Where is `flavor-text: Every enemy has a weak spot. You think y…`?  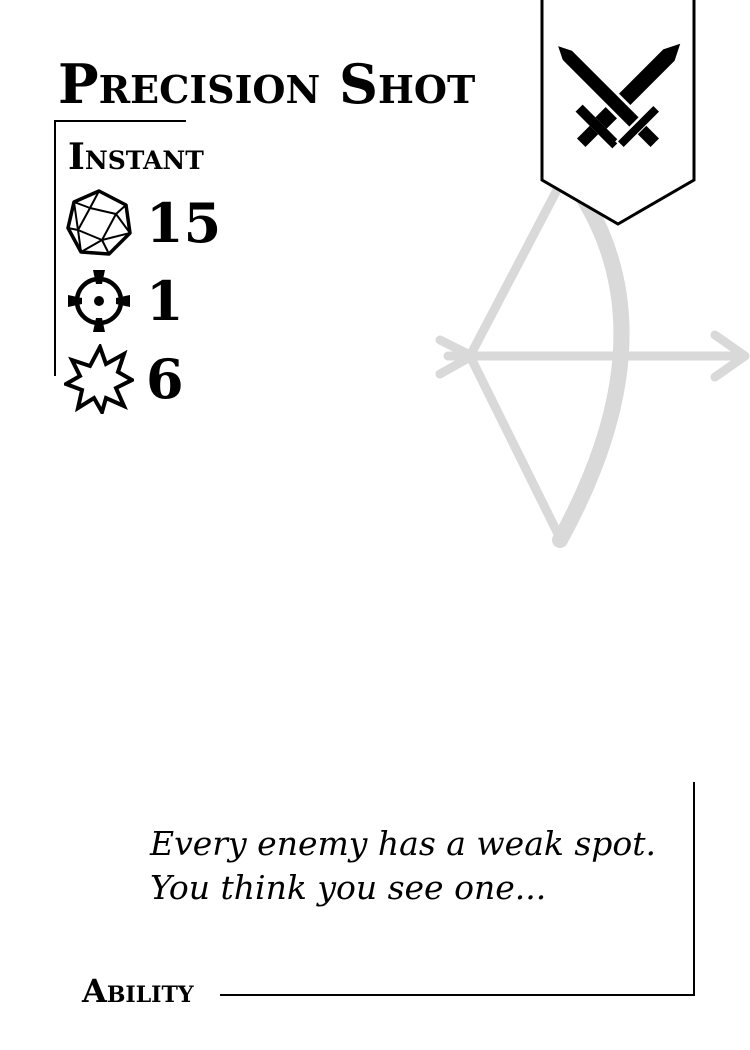 flavor-text: Every enemy has a weak spot. You think y… is located at coordinates (403, 865).